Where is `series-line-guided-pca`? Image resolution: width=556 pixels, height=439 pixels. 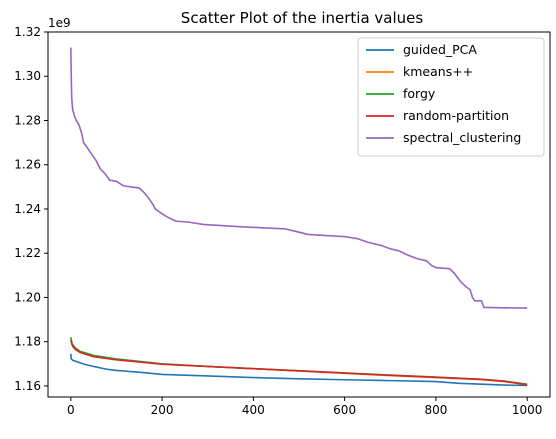
series-line-guided-pca is located at coordinates (299, 370).